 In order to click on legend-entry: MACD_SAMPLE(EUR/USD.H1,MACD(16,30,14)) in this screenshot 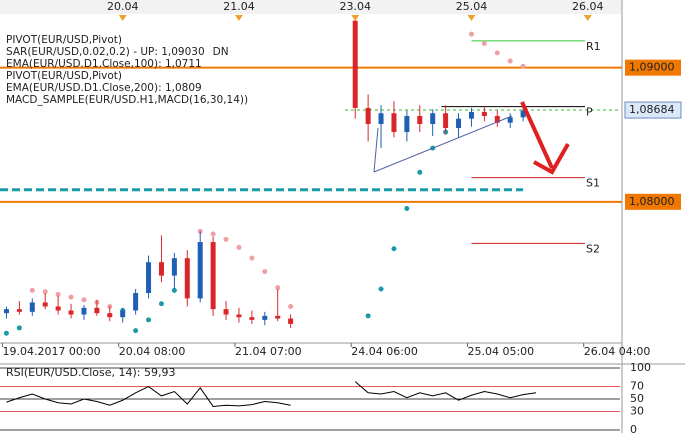, I will do `click(127, 100)`.